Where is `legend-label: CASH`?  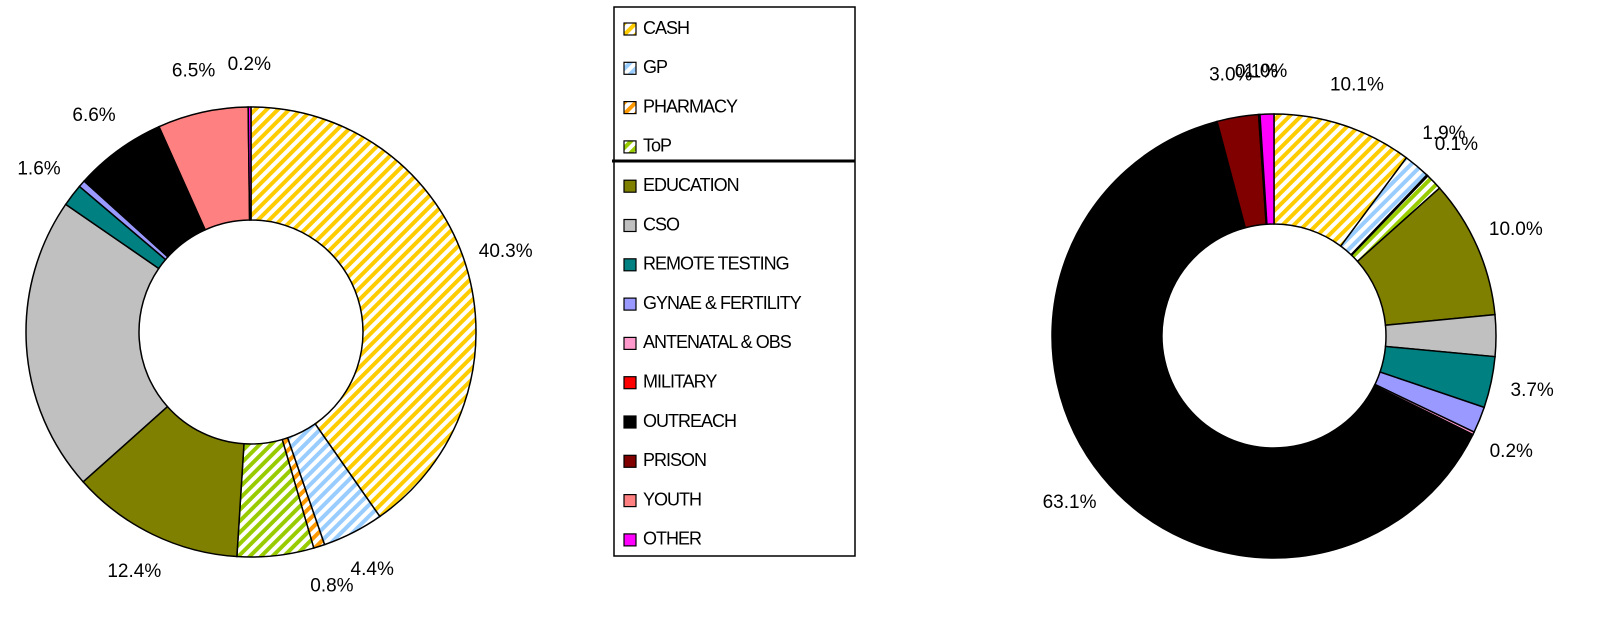 legend-label: CASH is located at coordinates (666, 28).